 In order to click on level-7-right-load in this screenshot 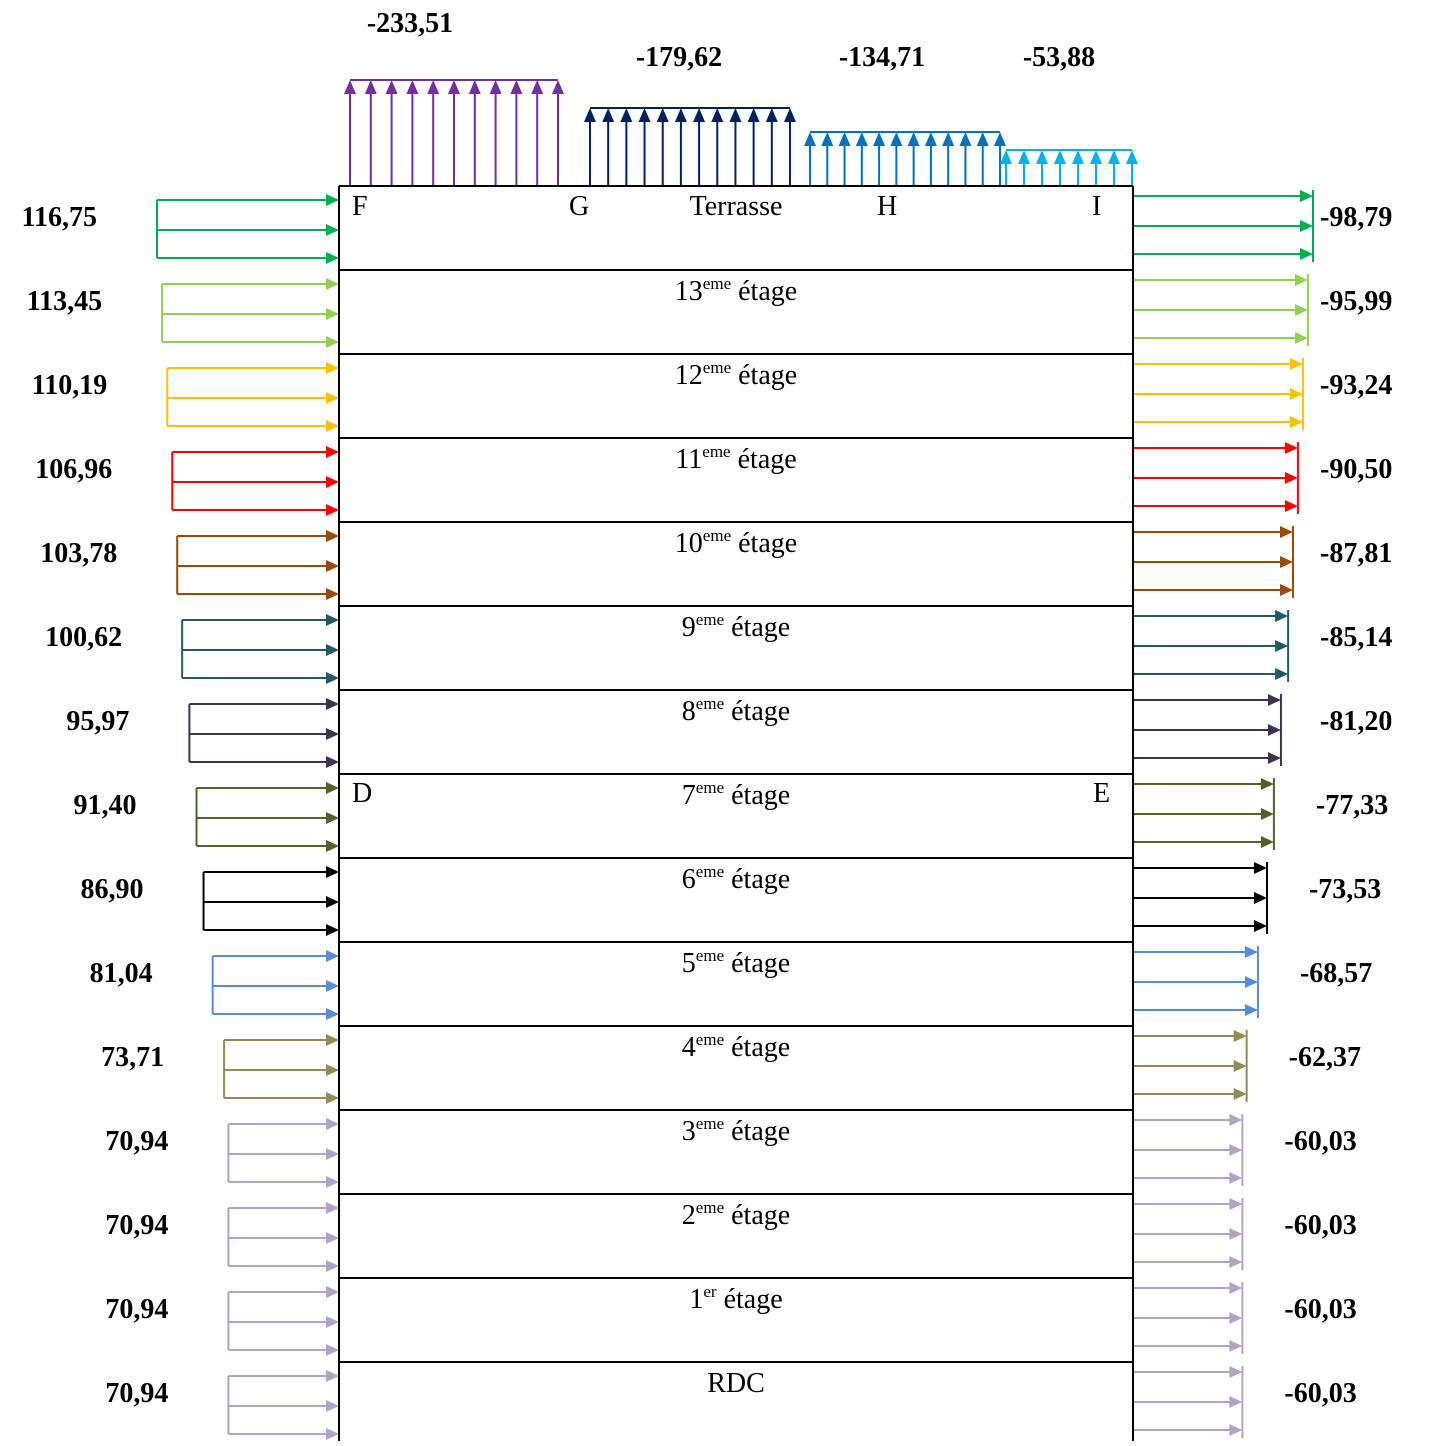, I will do `click(1204, 814)`.